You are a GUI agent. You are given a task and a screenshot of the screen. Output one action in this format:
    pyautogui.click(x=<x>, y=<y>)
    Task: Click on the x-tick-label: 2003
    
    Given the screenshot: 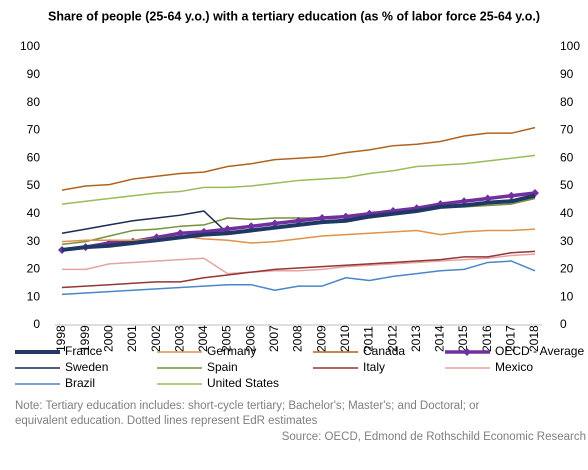 What is the action you would take?
    pyautogui.click(x=179, y=338)
    